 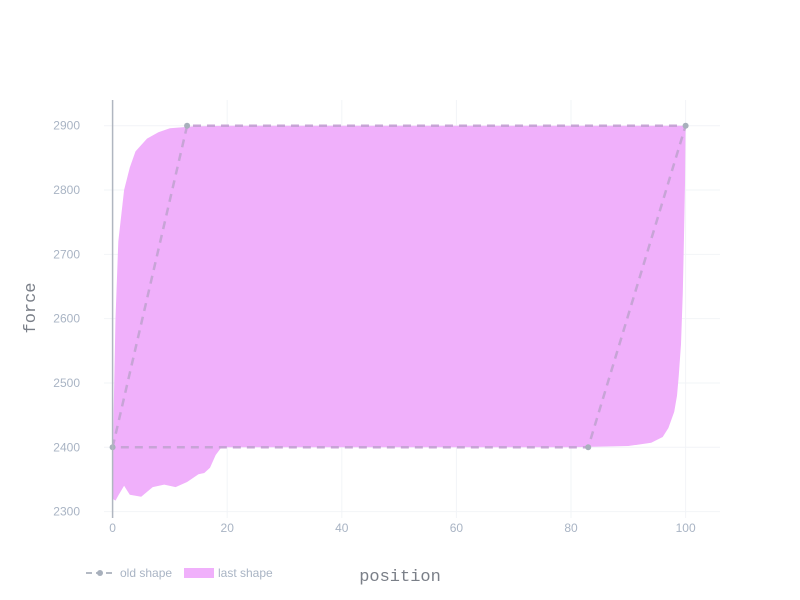 What do you see at coordinates (402, 528) in the screenshot?
I see `x-tick-labels: 0 20 40 60 80 100` at bounding box center [402, 528].